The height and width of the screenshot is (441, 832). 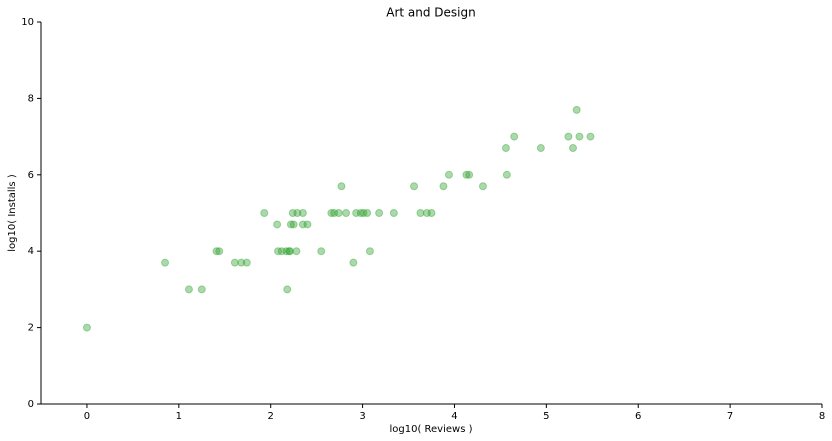 What do you see at coordinates (27, 22) in the screenshot?
I see `y-tick-label: 10` at bounding box center [27, 22].